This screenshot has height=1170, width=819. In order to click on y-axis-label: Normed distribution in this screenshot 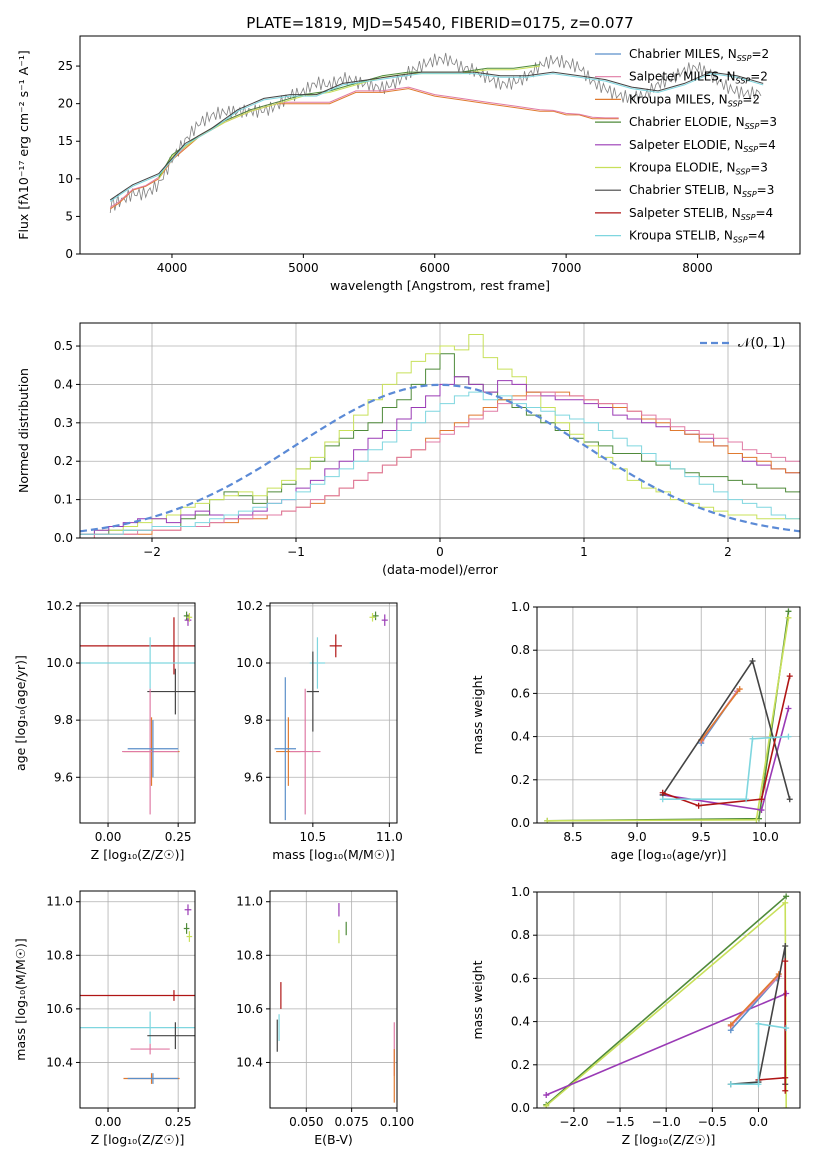, I will do `click(23, 430)`.